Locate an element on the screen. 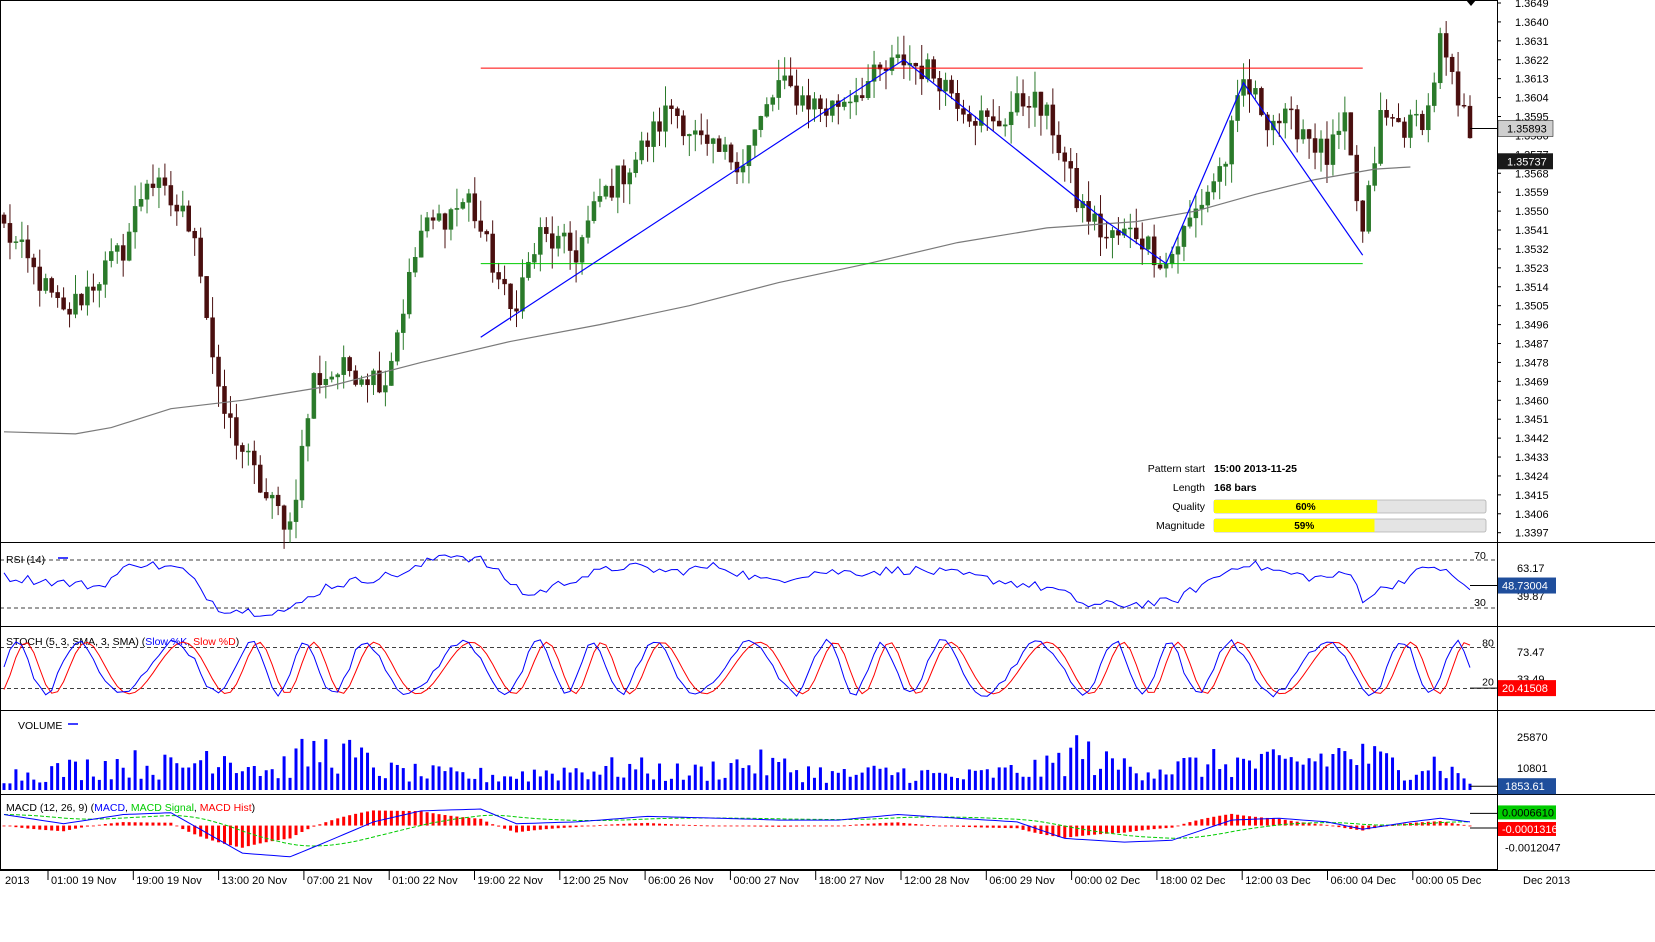  rsi-current-badge is located at coordinates (1527, 585).